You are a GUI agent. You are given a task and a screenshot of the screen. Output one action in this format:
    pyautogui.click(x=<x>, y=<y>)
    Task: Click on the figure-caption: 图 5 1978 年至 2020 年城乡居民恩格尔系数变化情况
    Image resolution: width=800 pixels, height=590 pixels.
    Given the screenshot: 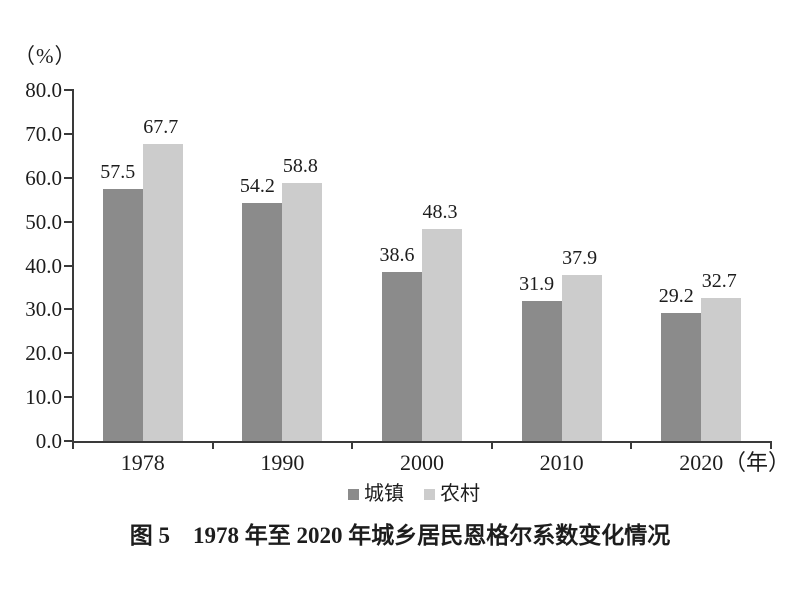 What is the action you would take?
    pyautogui.click(x=400, y=535)
    